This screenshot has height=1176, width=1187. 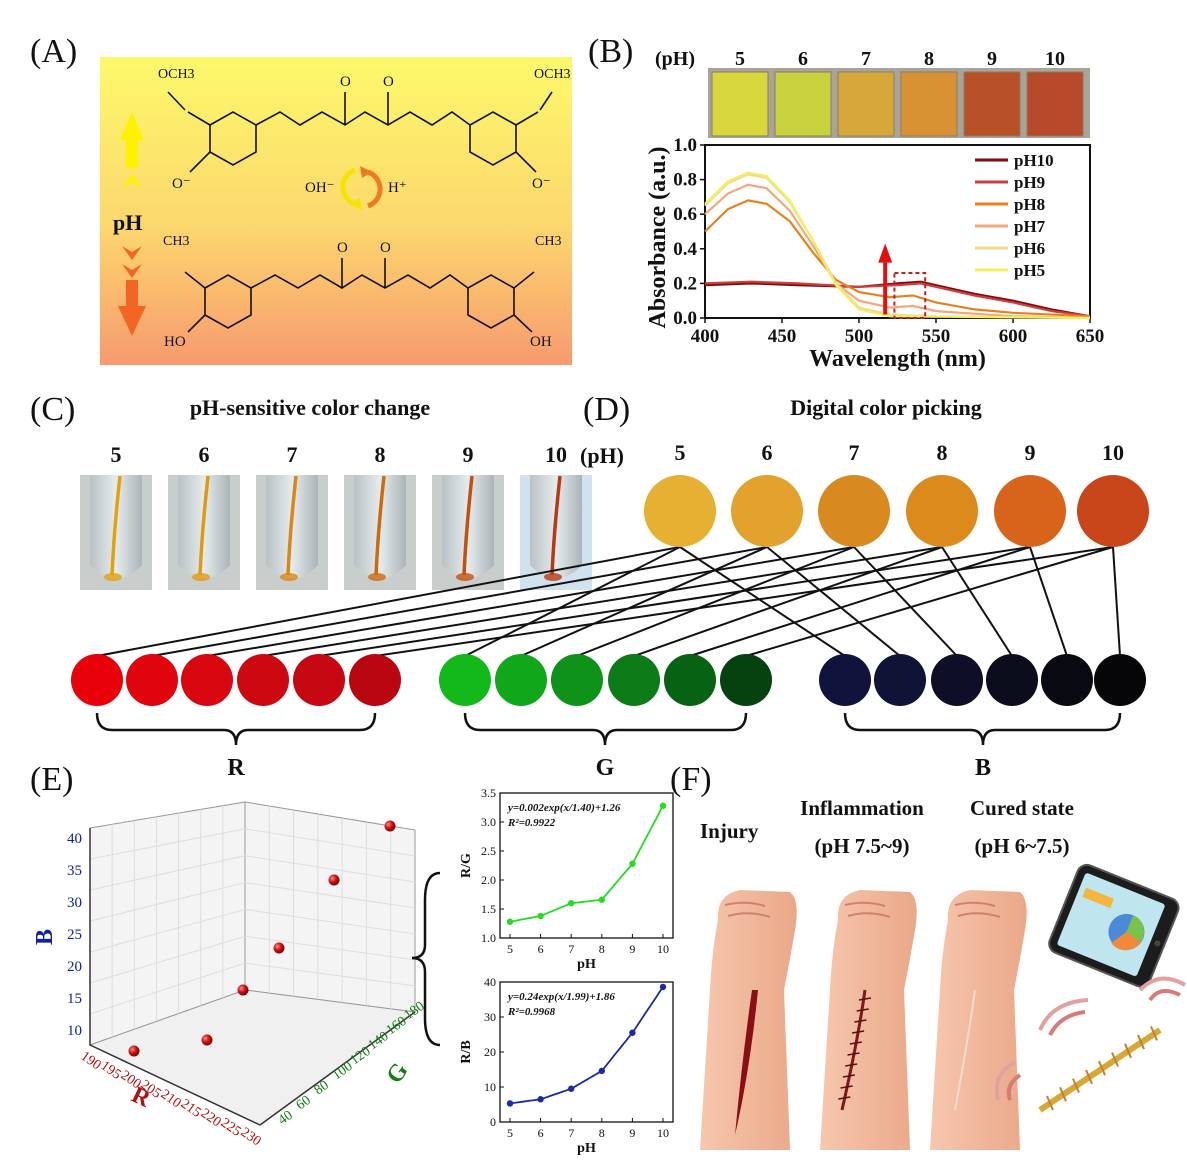 What do you see at coordinates (685, 318) in the screenshot?
I see `y-tick-label: 0.0` at bounding box center [685, 318].